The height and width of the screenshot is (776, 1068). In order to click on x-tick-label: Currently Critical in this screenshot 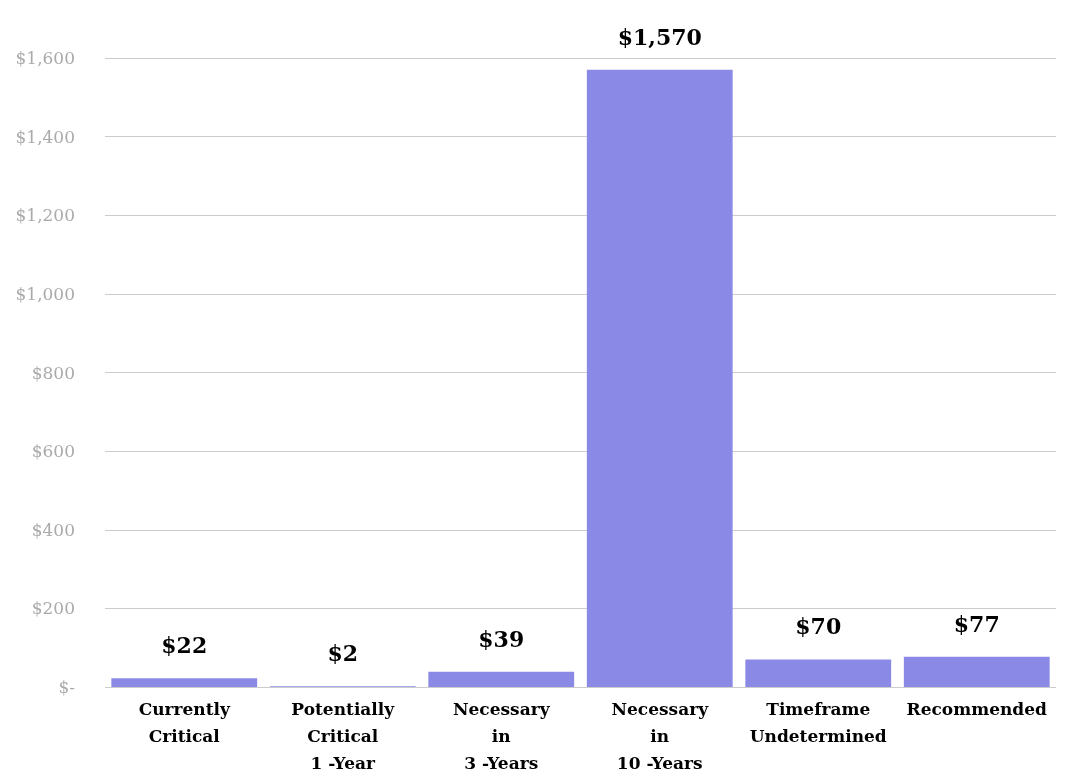, I will do `click(184, 722)`.